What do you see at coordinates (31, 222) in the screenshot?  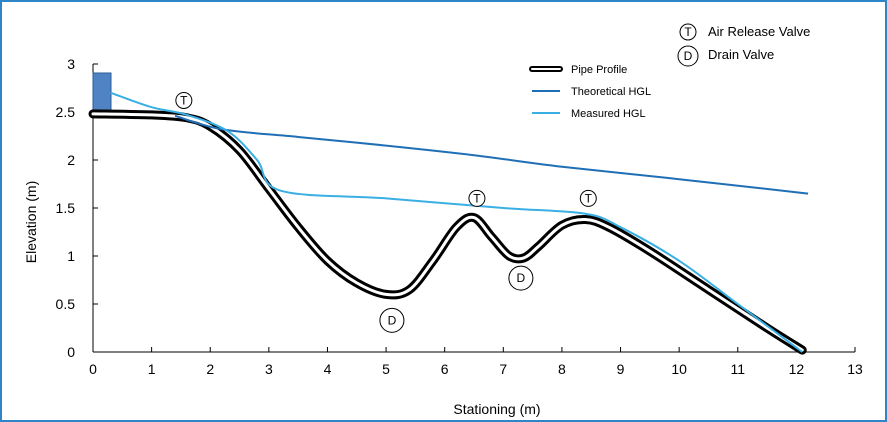 I see `y-axis-label: Elevation (m)` at bounding box center [31, 222].